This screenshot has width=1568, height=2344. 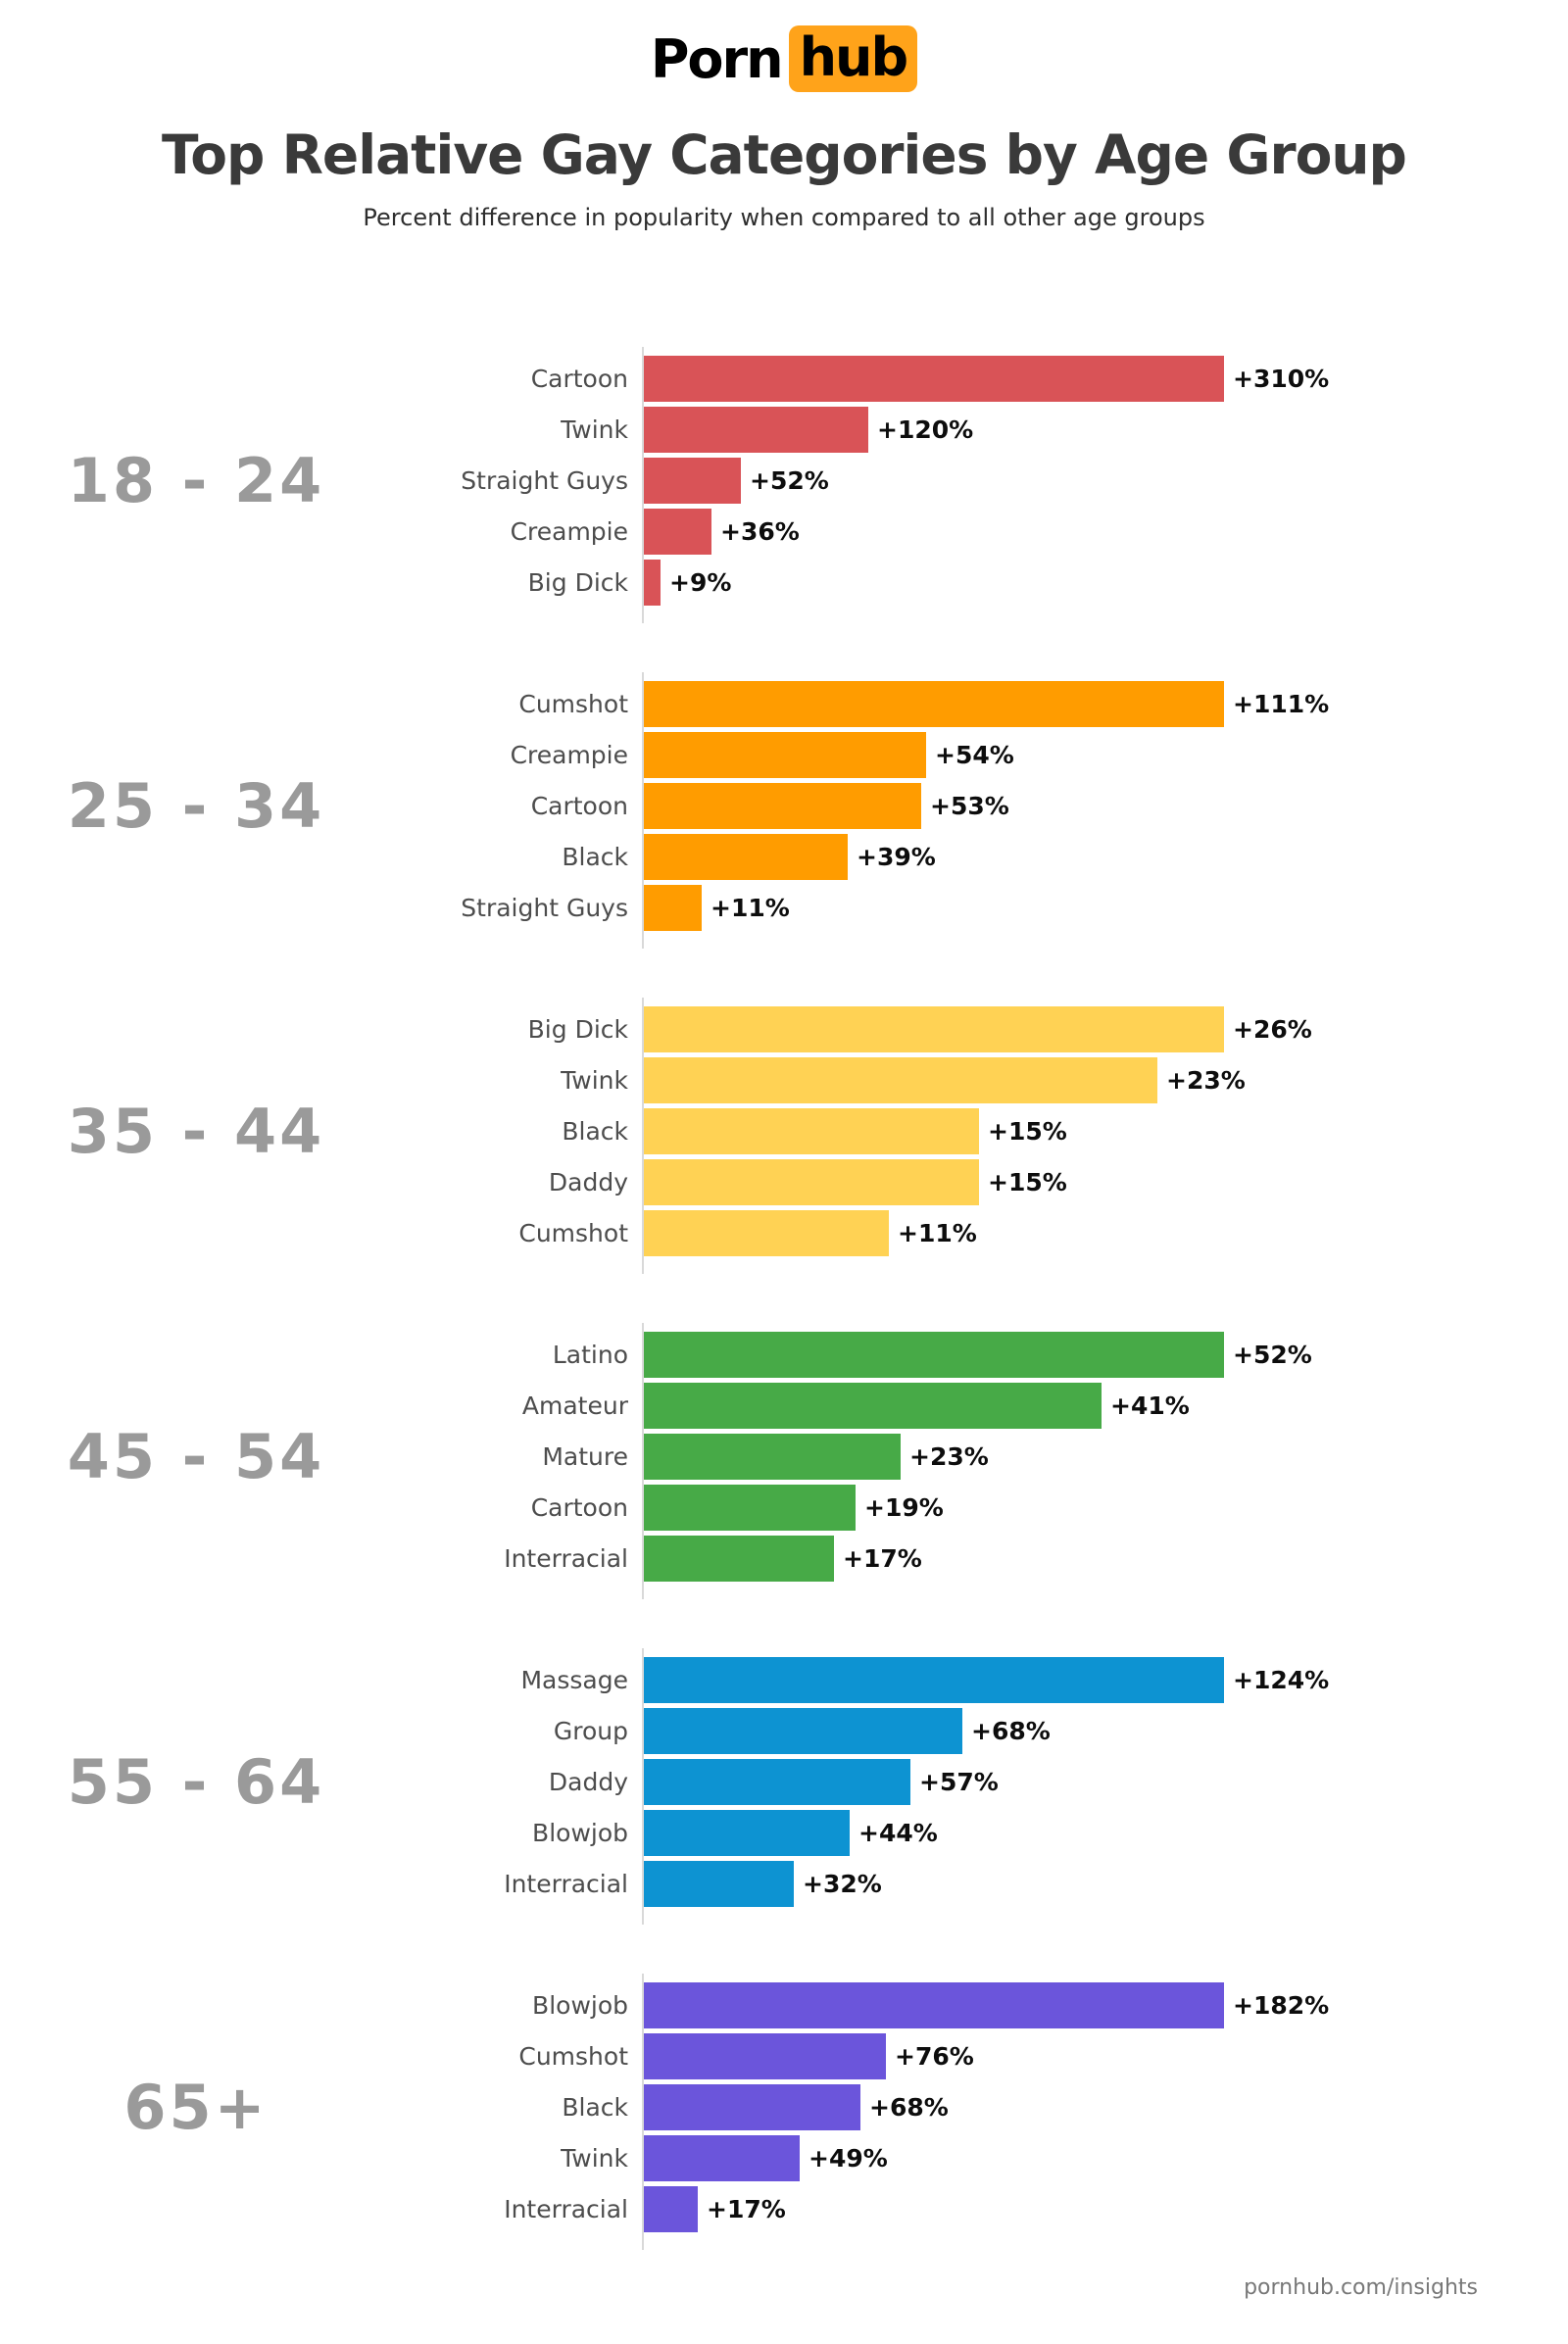 I want to click on bar-row: Blowjob +44%, so click(x=980, y=1833).